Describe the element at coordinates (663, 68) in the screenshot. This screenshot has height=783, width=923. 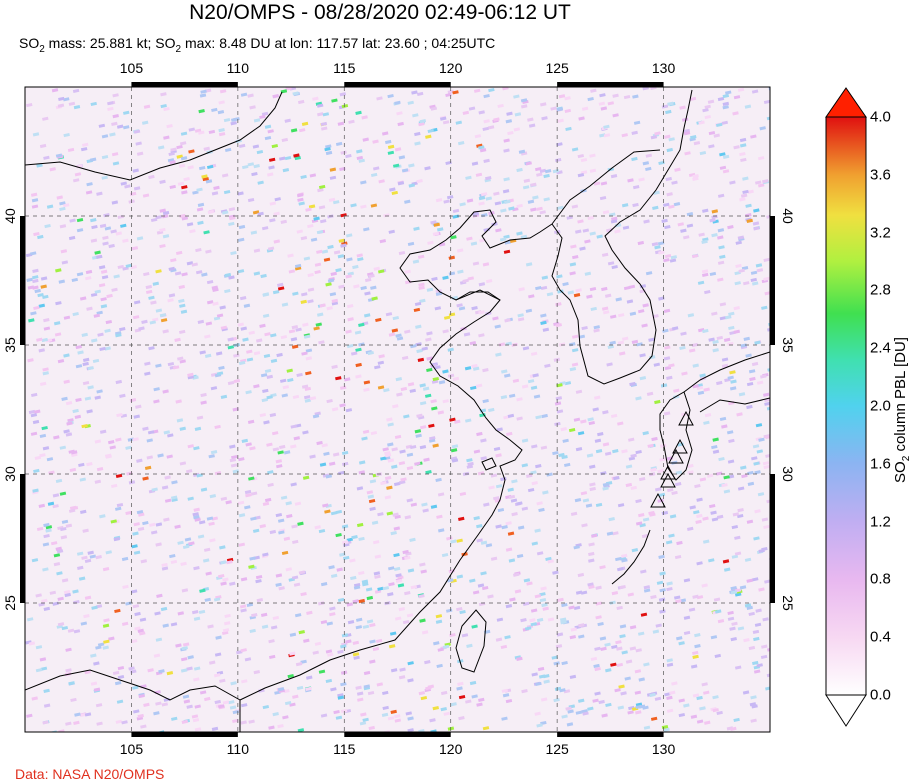
I see `lon-tick-label-top: 130` at that location.